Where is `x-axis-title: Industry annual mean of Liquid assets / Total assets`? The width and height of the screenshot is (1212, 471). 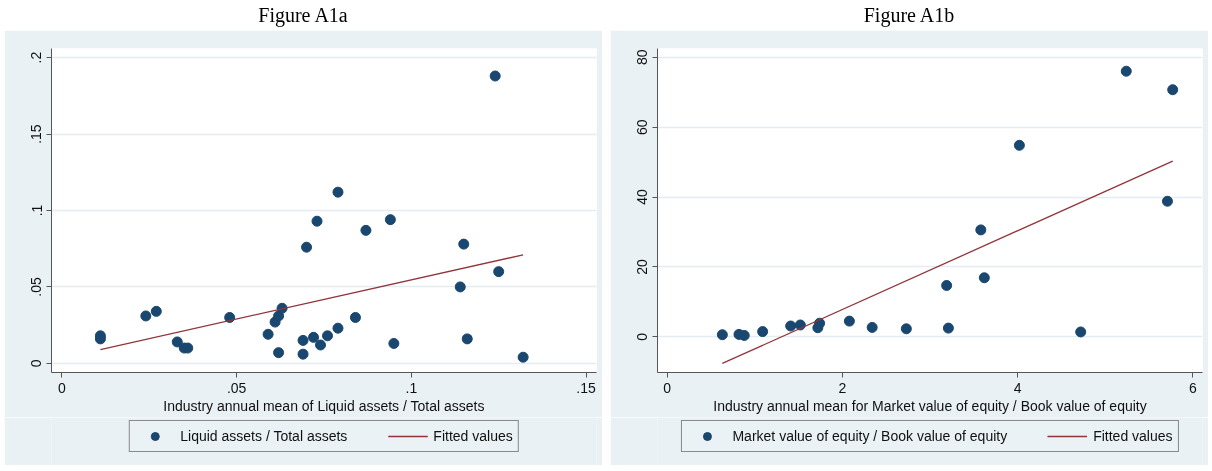 x-axis-title: Industry annual mean of Liquid assets / Total assets is located at coordinates (324, 405).